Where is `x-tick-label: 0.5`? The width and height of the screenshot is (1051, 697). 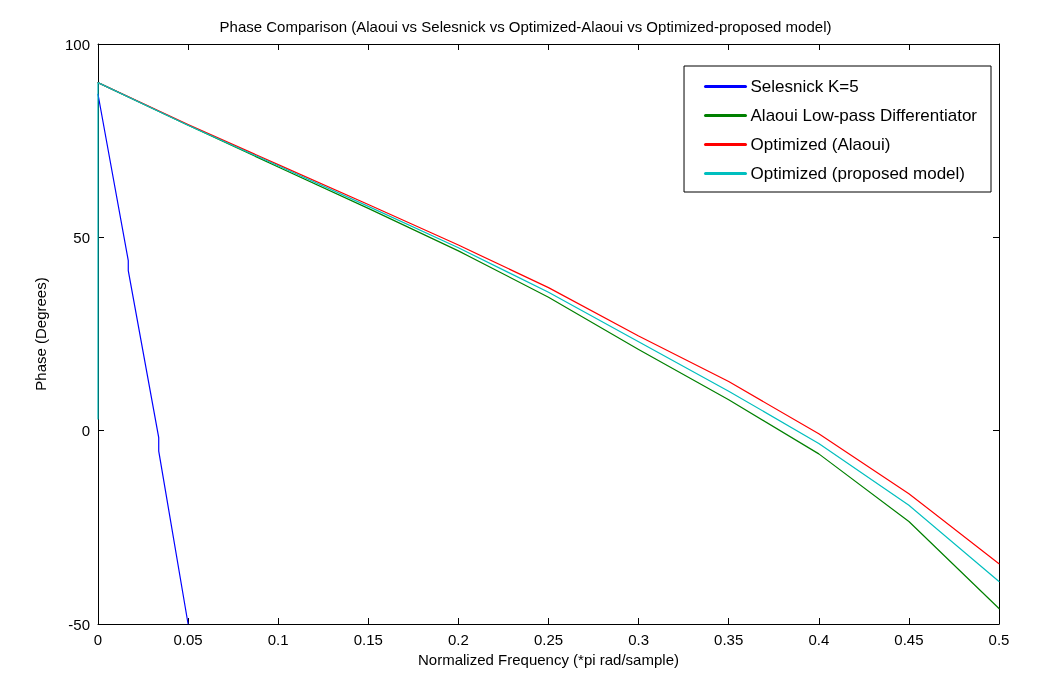 x-tick-label: 0.5 is located at coordinates (999, 639).